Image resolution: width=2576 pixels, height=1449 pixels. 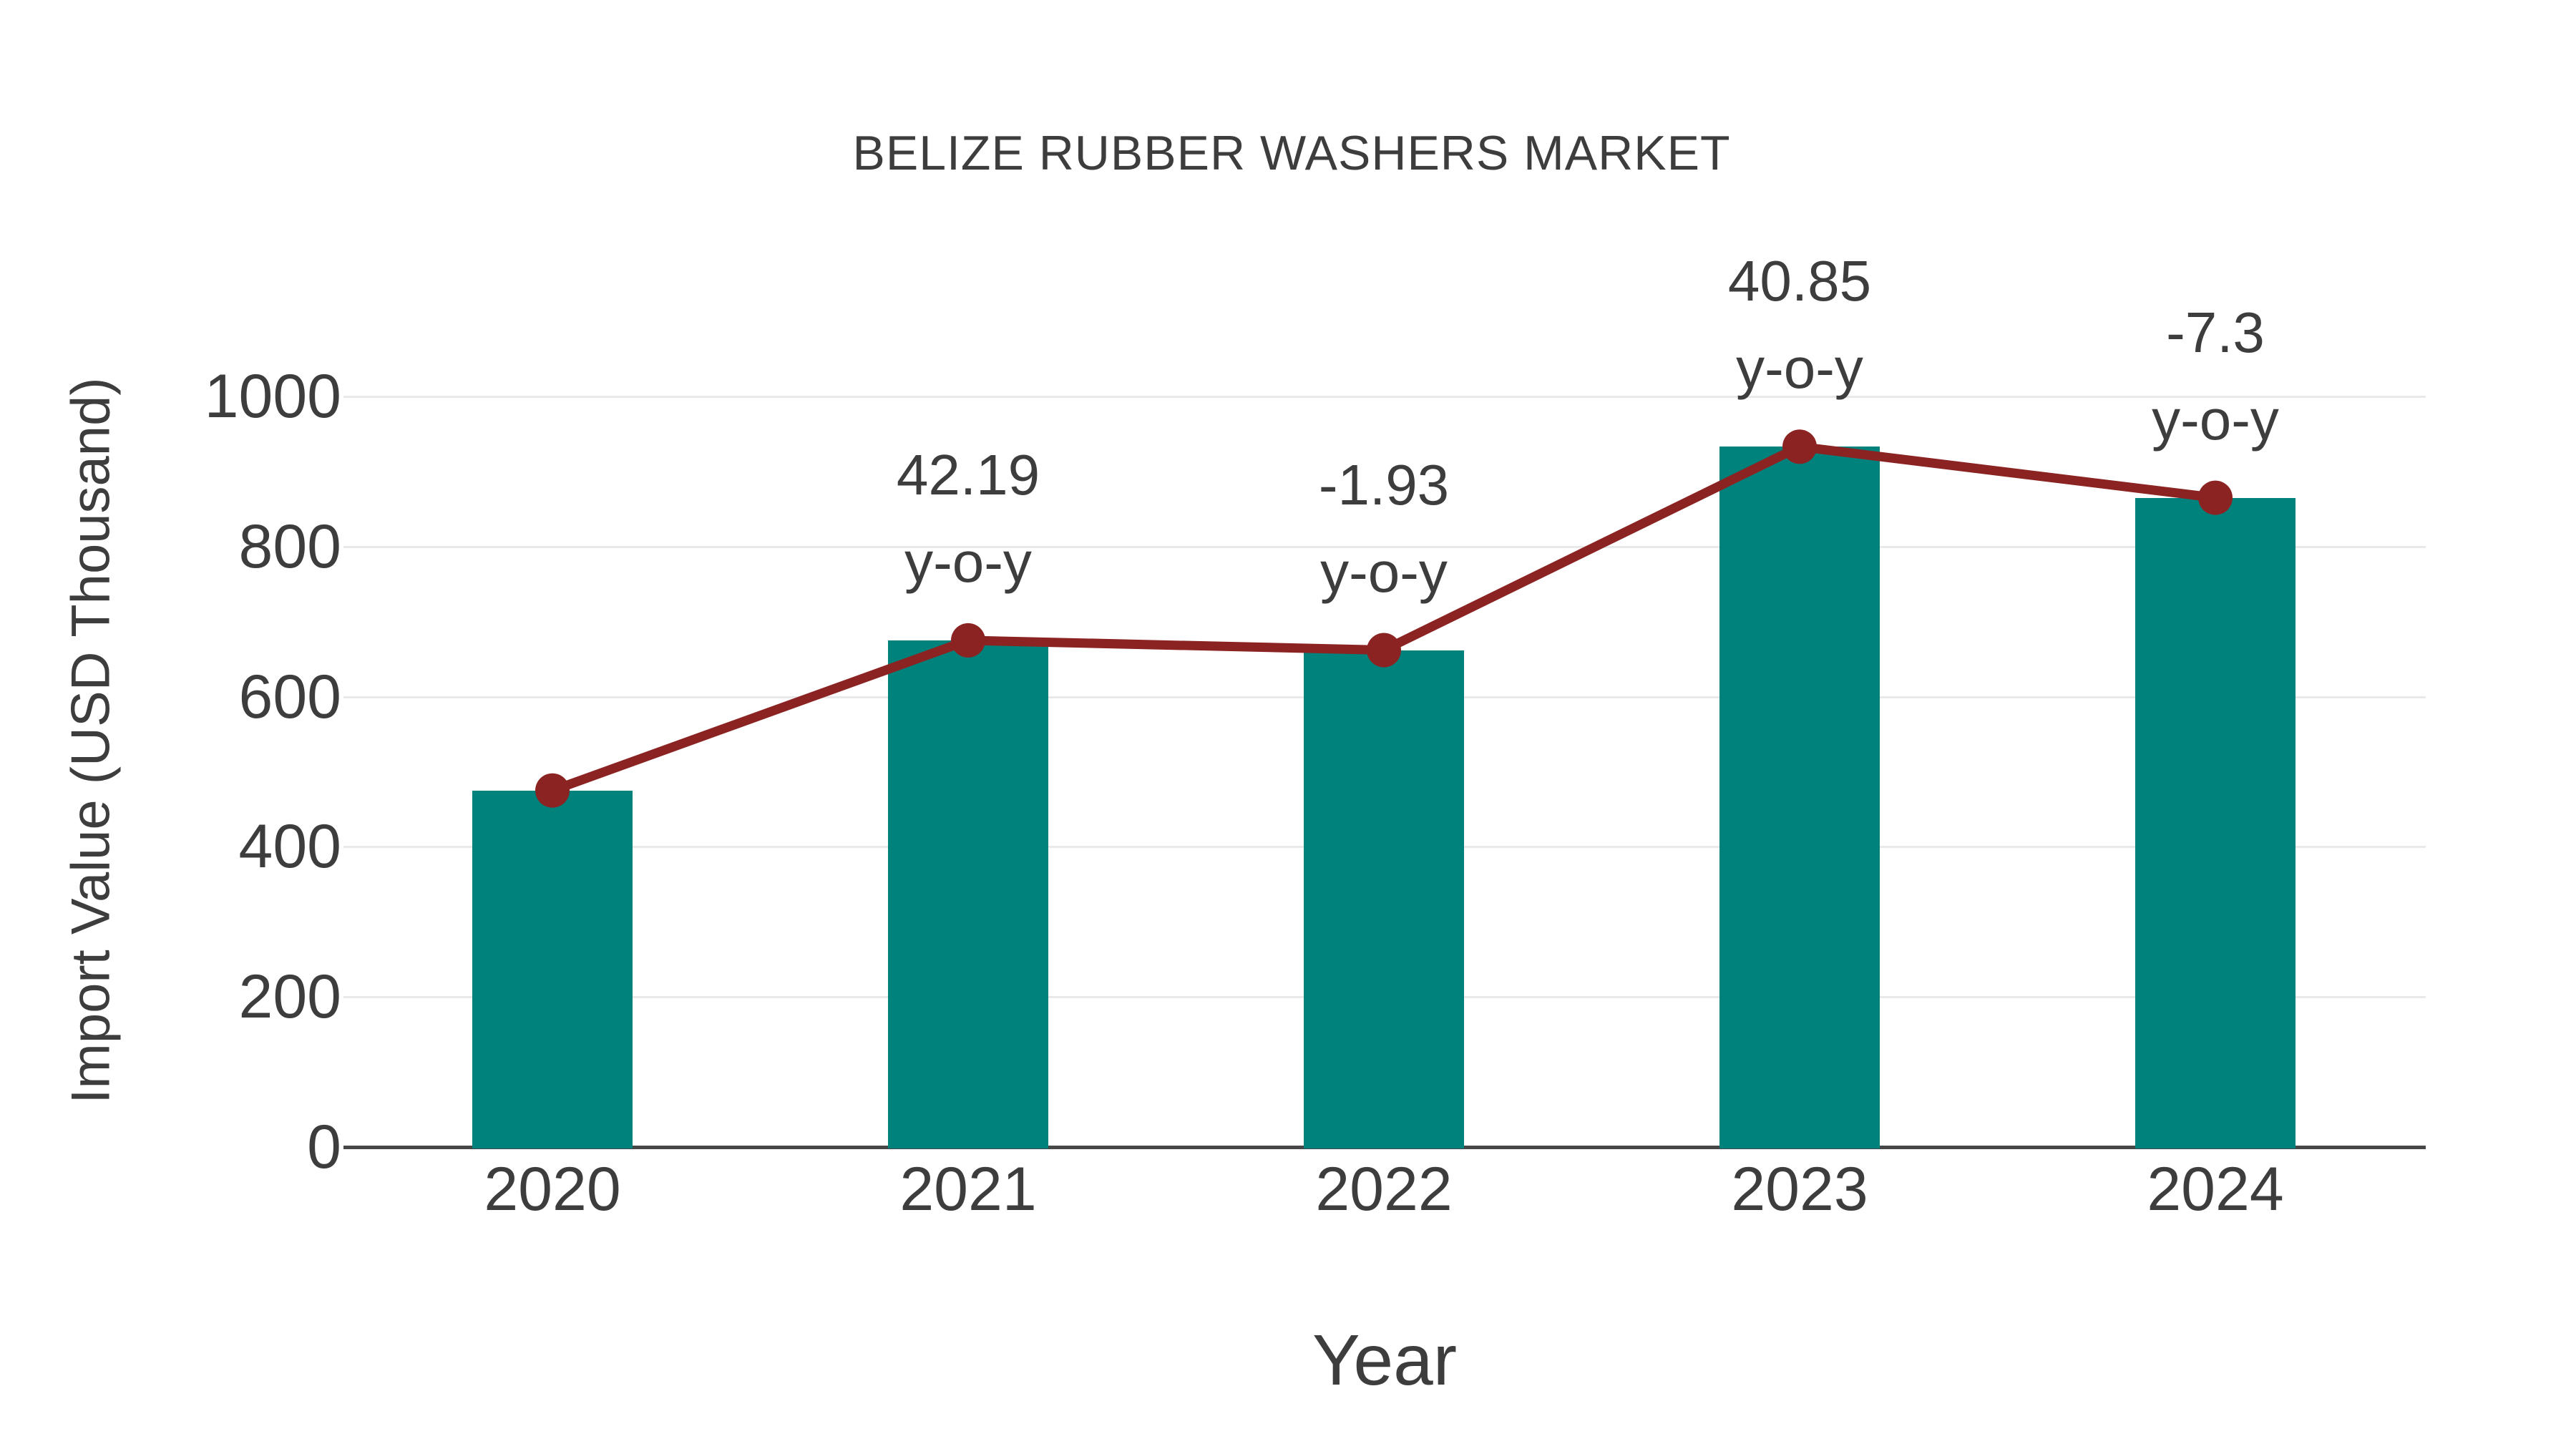 I want to click on y-tick-label-1000: 1000, so click(x=272, y=396).